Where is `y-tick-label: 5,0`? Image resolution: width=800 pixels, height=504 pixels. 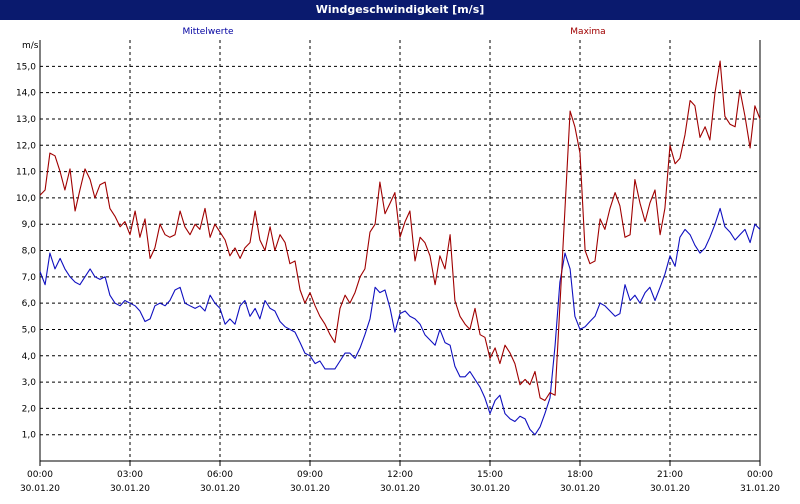 y-tick-label: 5,0 is located at coordinates (29, 330).